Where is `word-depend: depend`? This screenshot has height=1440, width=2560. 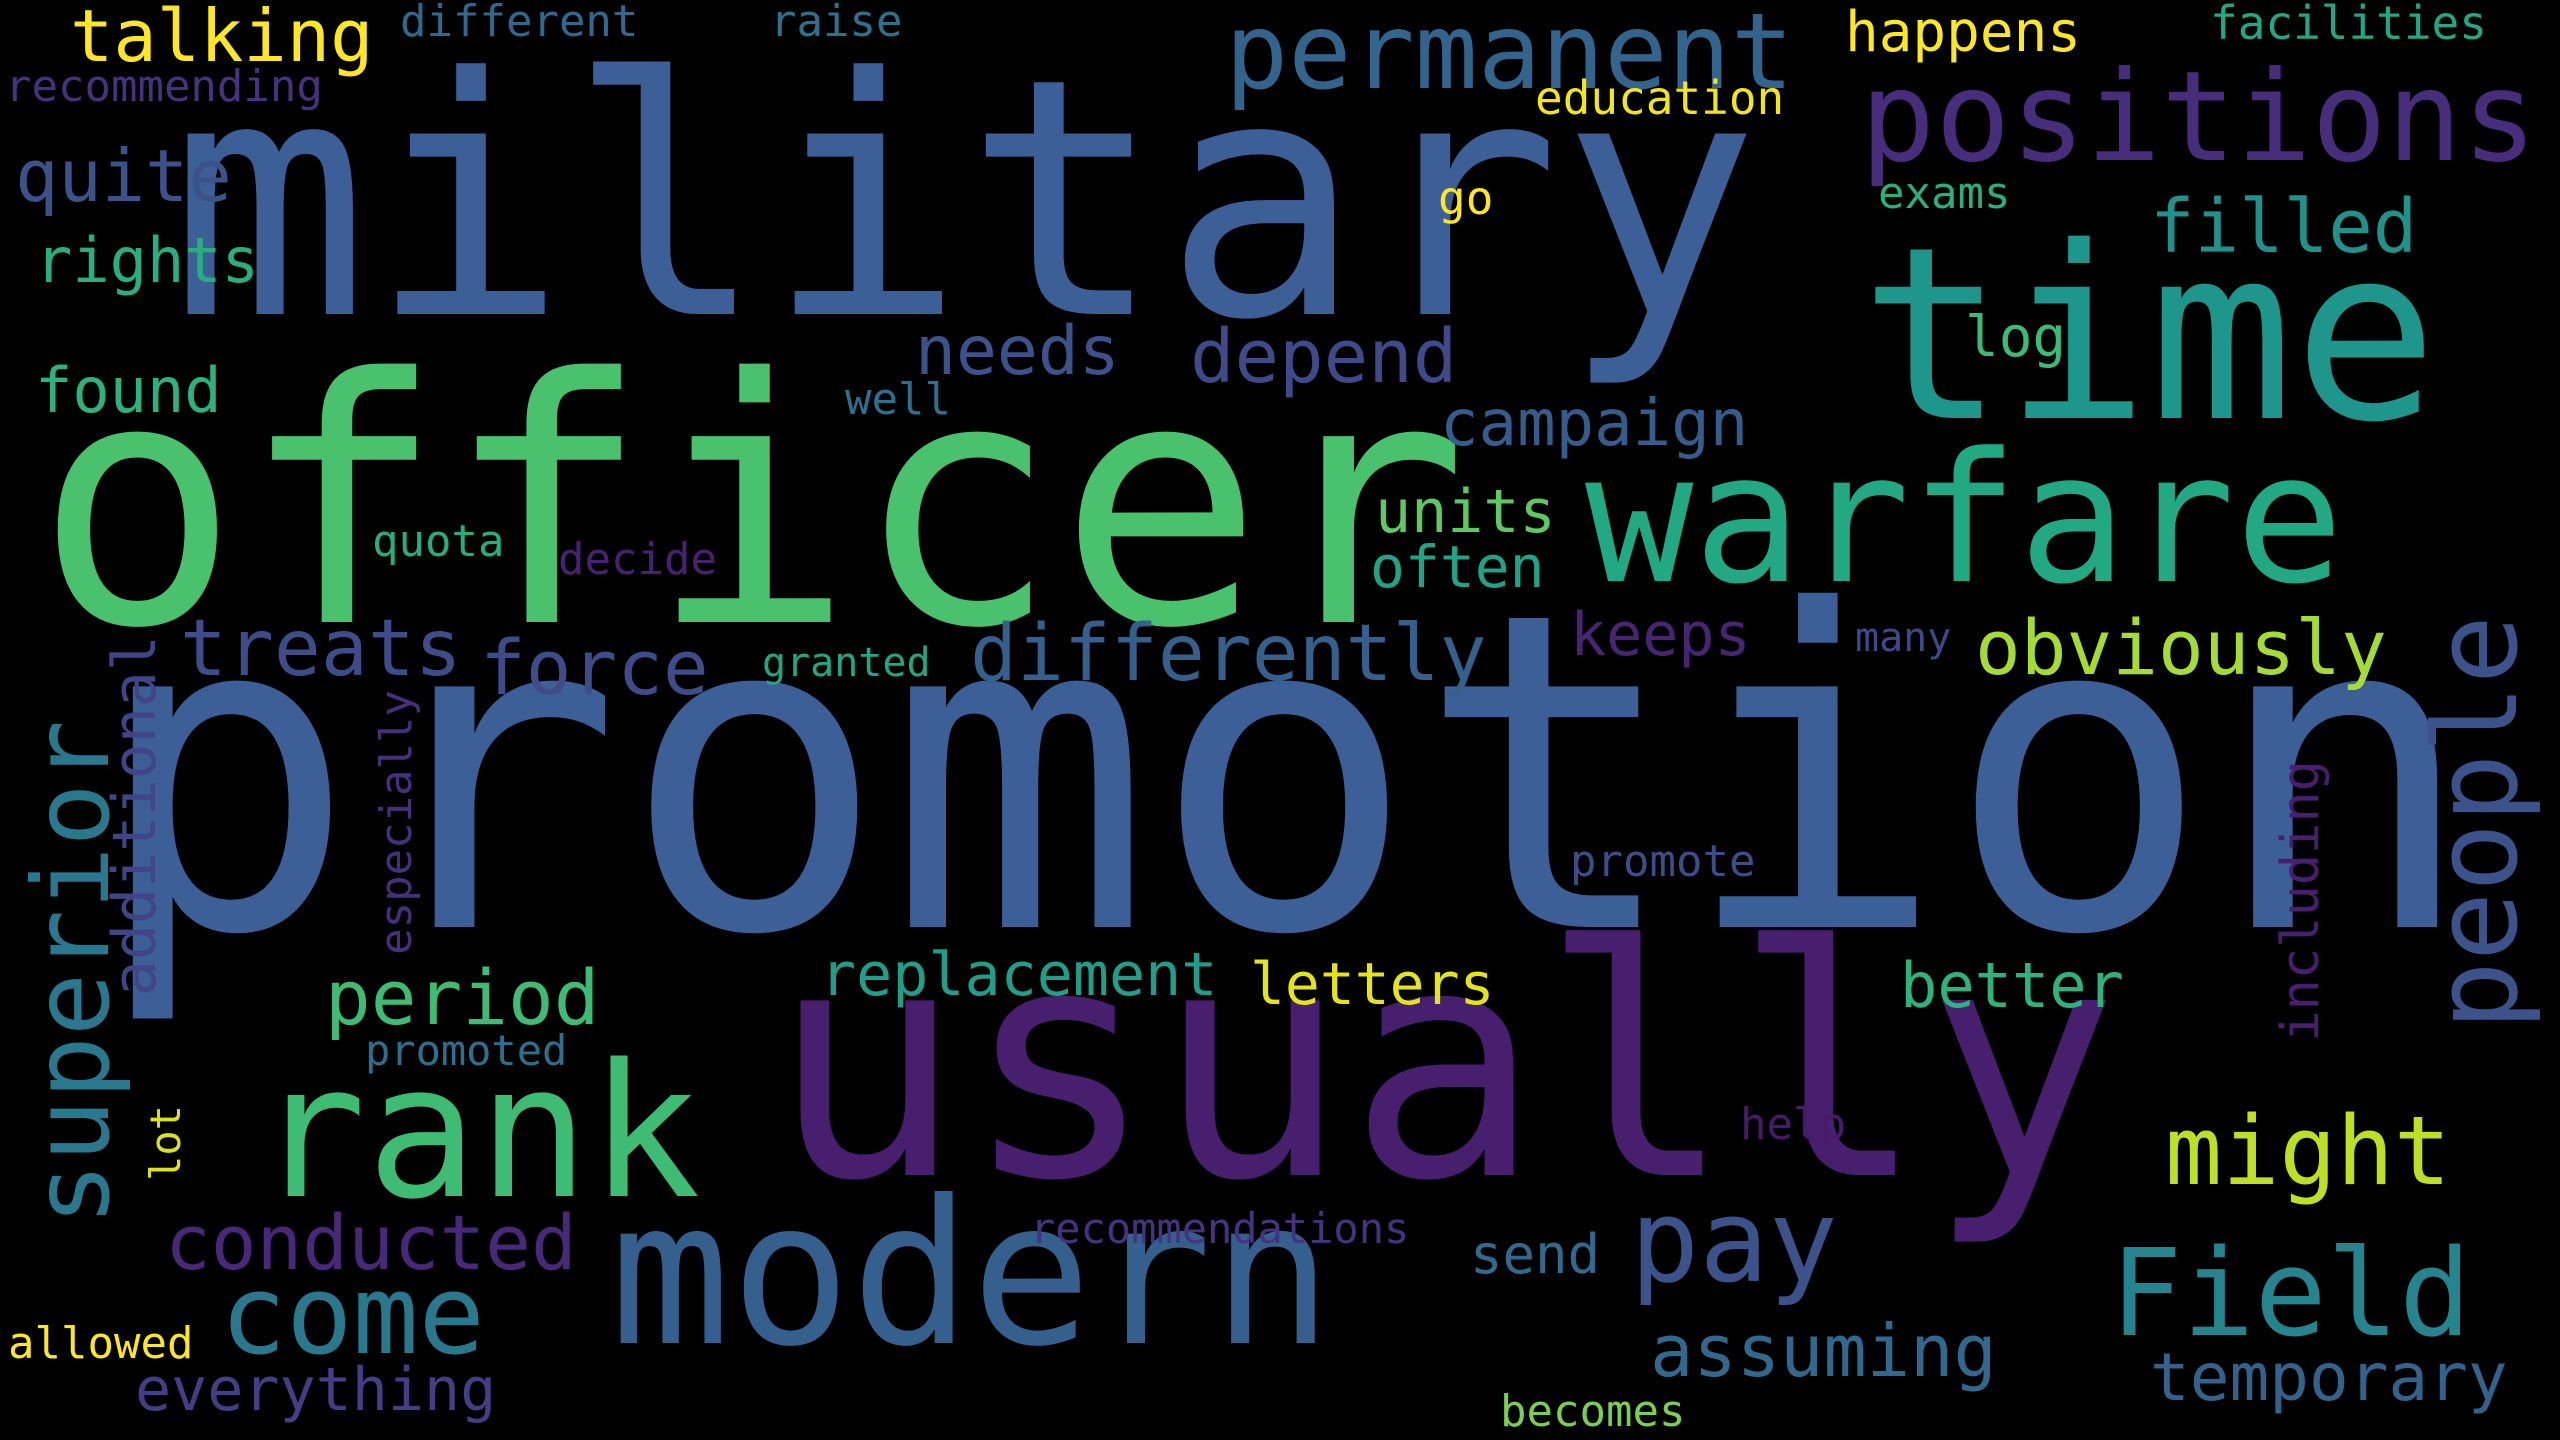
word-depend: depend is located at coordinates (1324, 357).